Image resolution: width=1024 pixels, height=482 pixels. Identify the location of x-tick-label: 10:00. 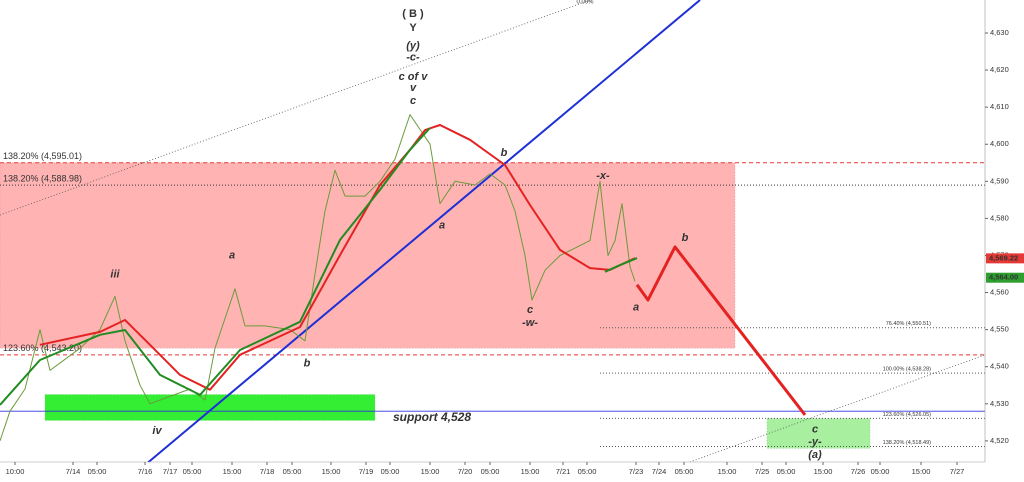
(15, 471).